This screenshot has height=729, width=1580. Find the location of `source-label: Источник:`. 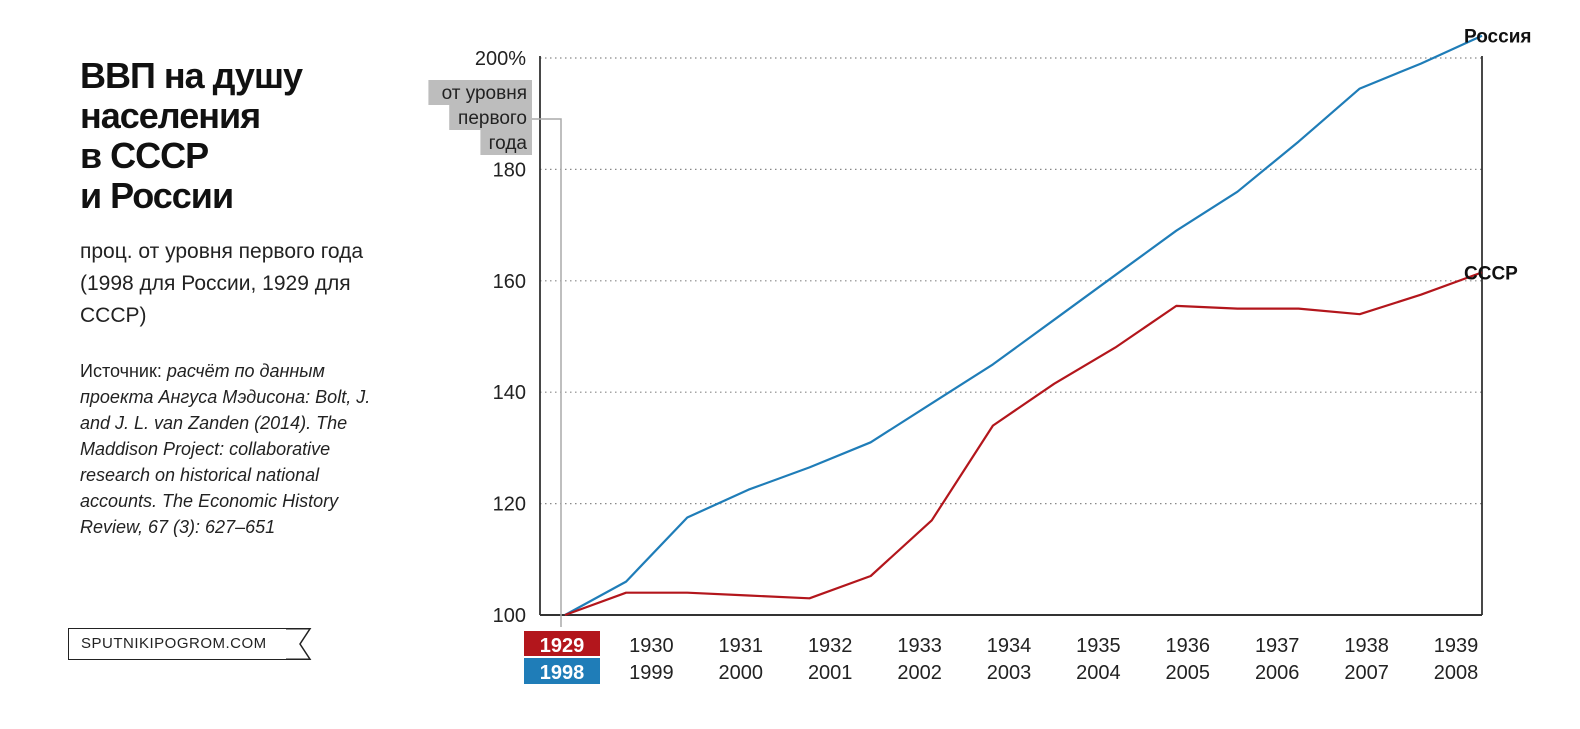

source-label: Источник: is located at coordinates (123, 371).